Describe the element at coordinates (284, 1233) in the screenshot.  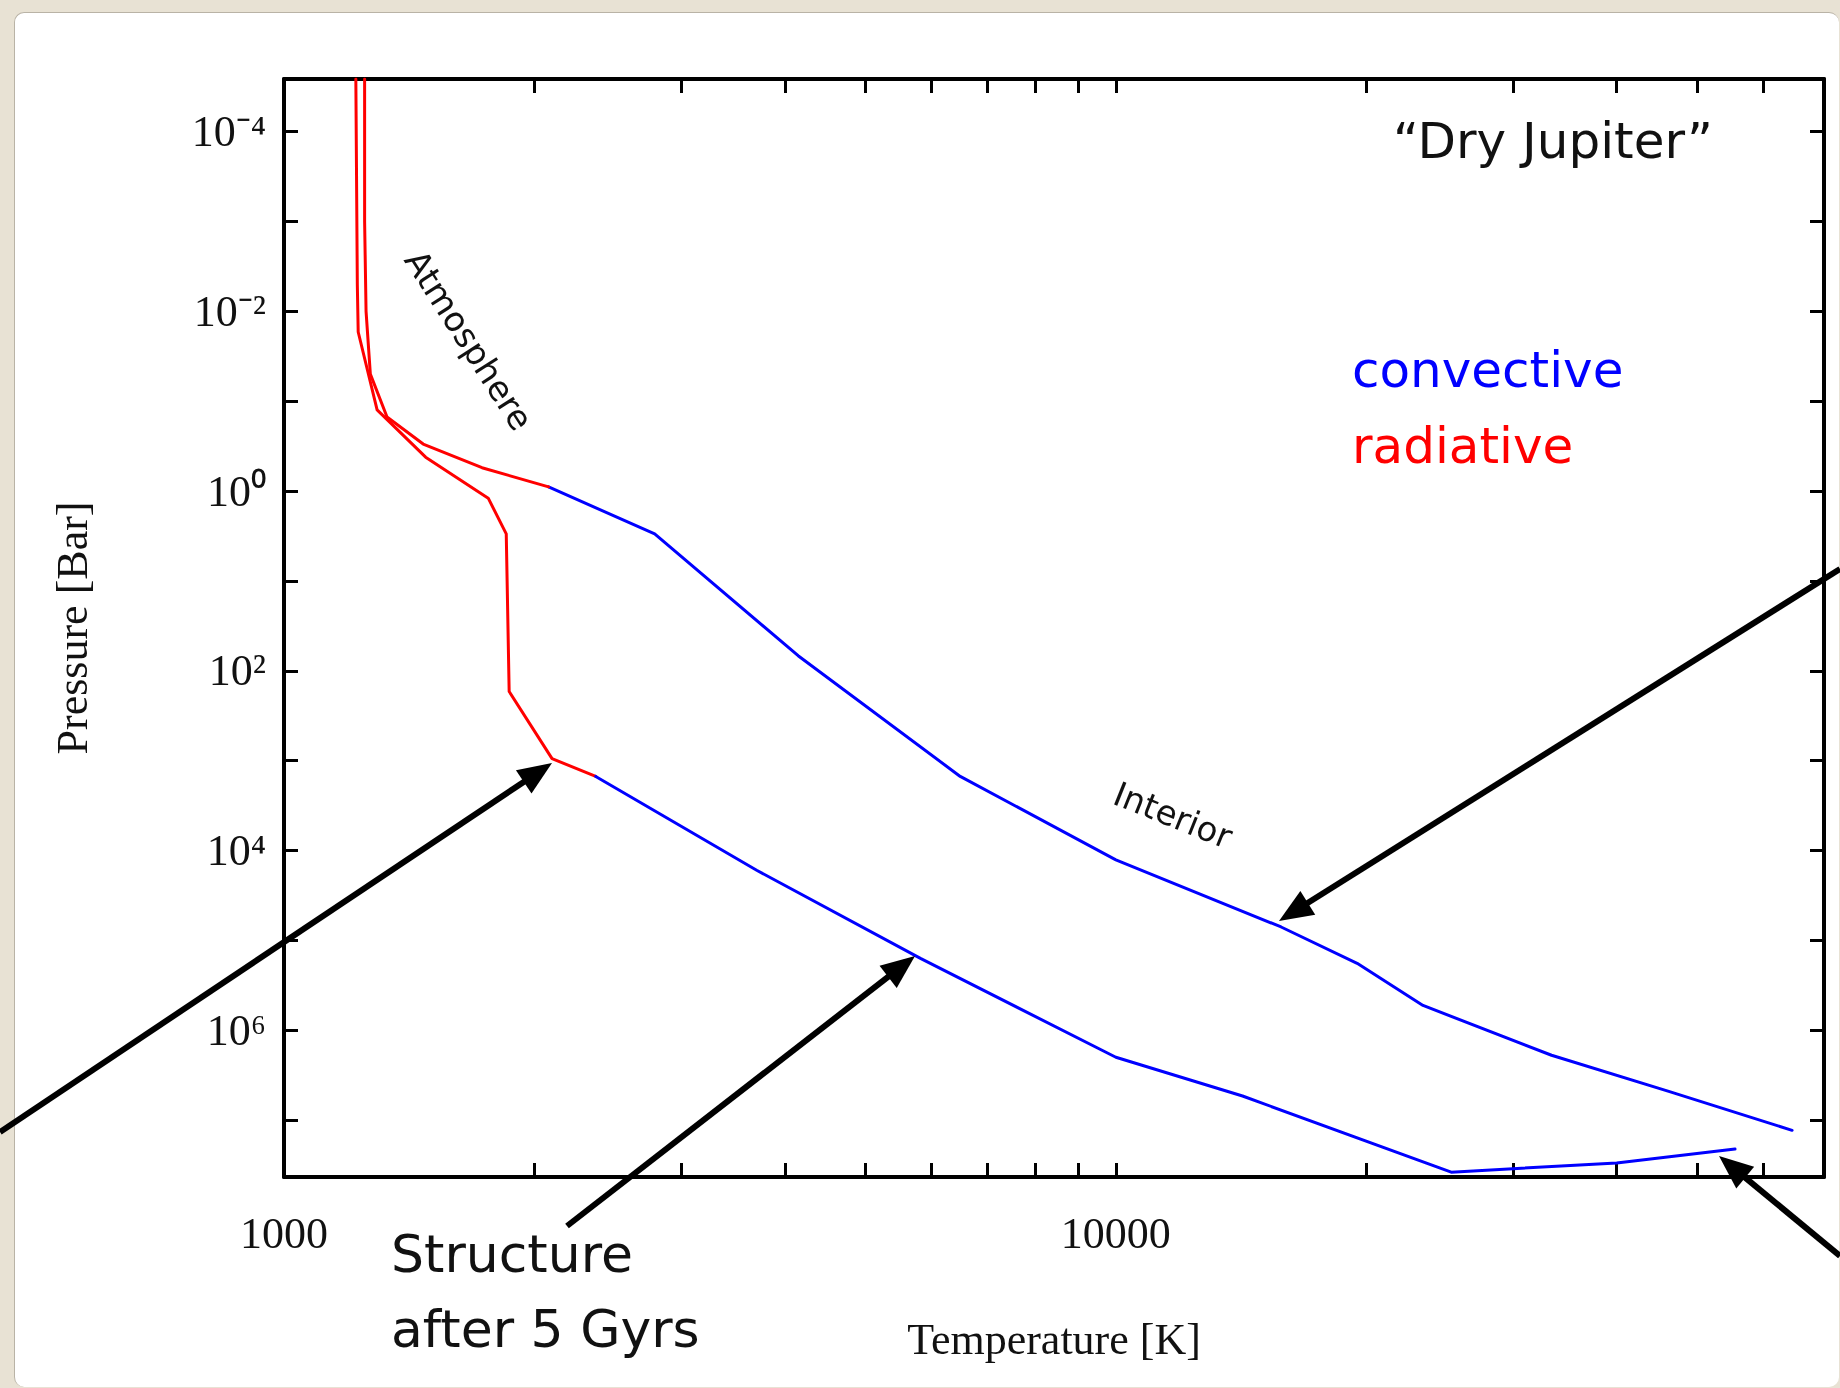
I see `x-tick-label: 1000` at that location.